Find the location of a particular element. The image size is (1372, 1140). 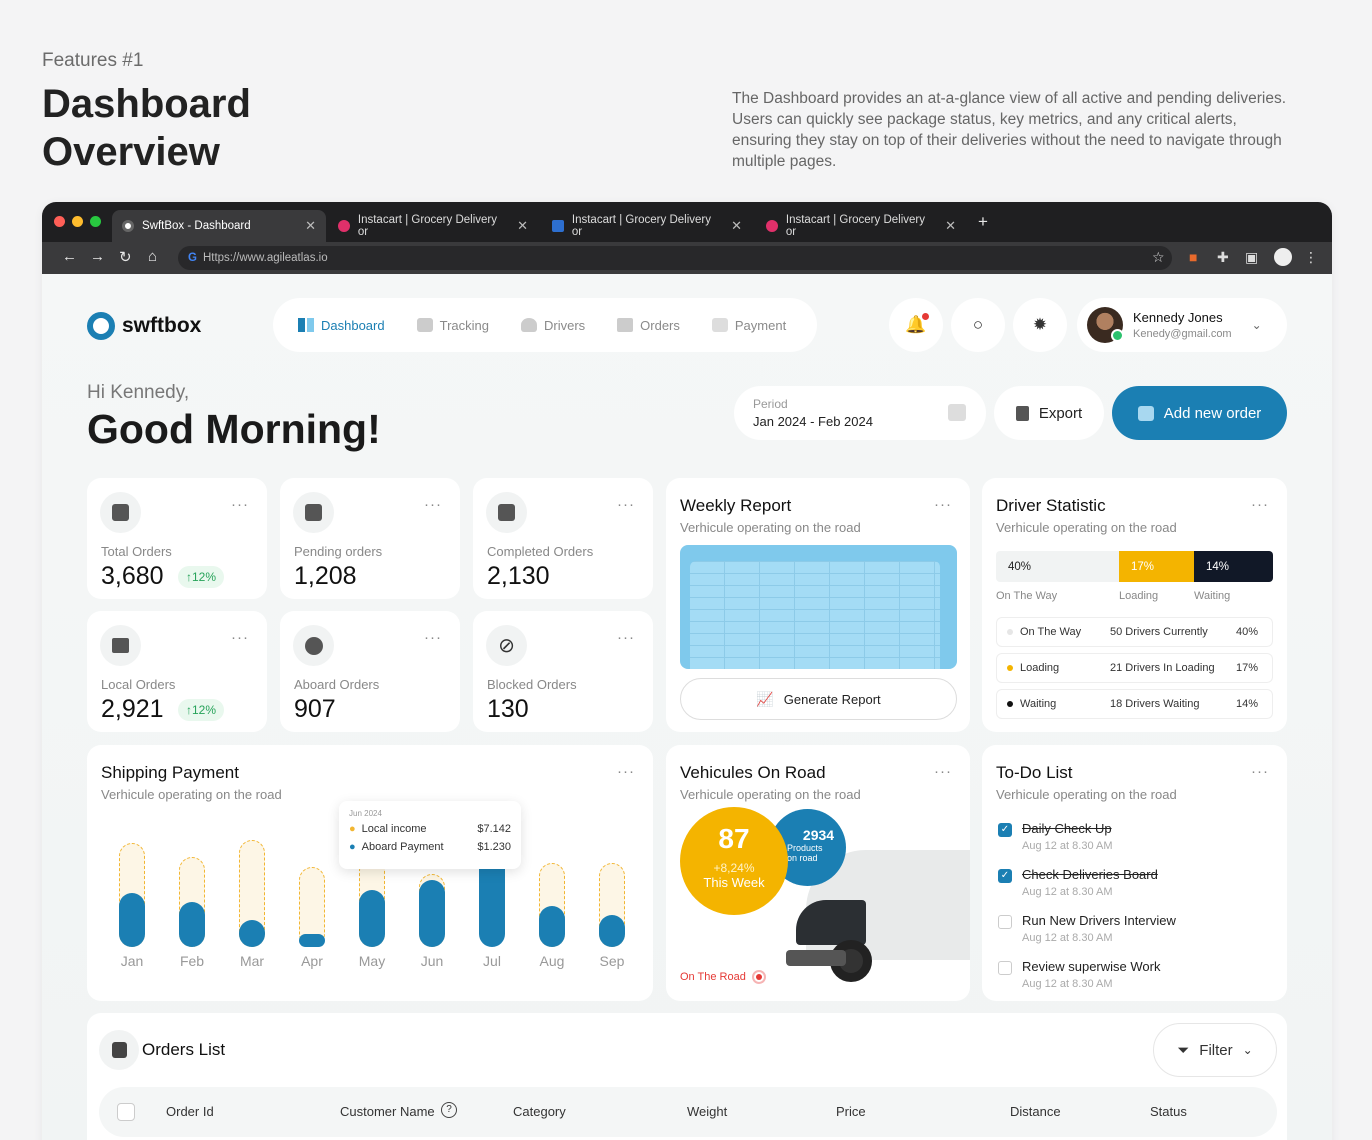

stat-card-pending: ··· Pending orders 1,208 is located at coordinates (370, 538).